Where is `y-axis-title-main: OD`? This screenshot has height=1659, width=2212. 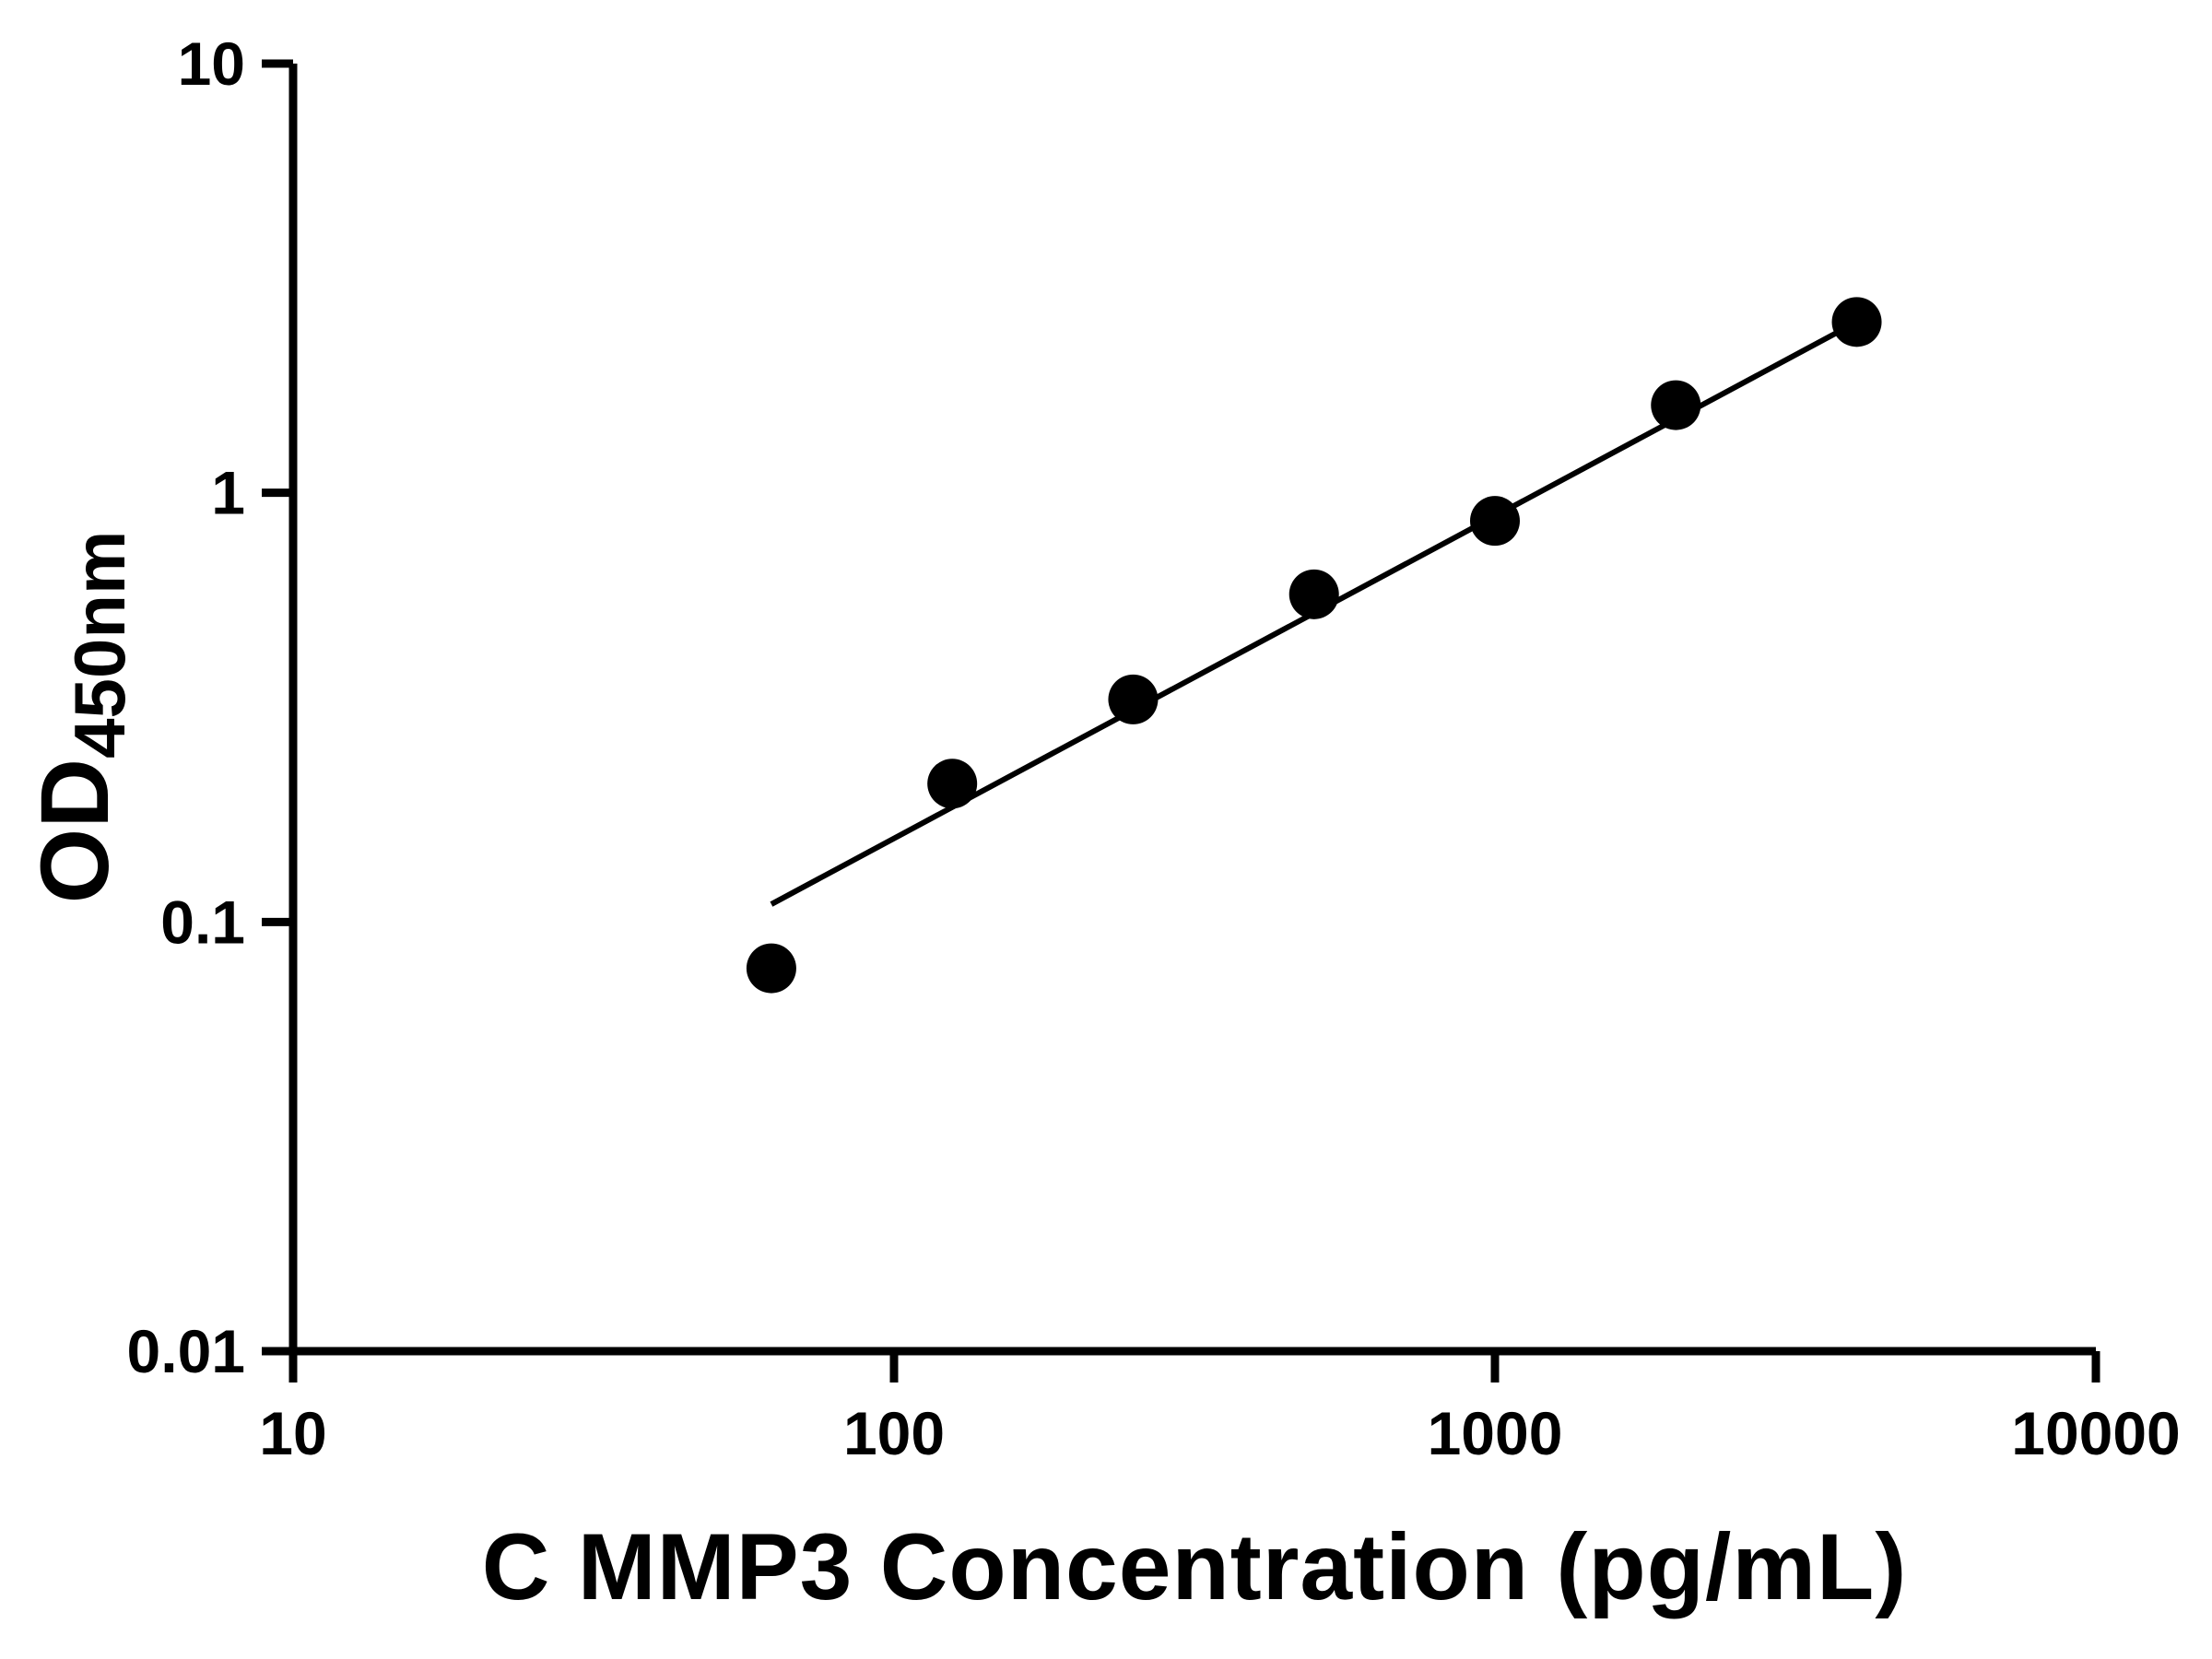 y-axis-title-main: OD is located at coordinates (75, 831).